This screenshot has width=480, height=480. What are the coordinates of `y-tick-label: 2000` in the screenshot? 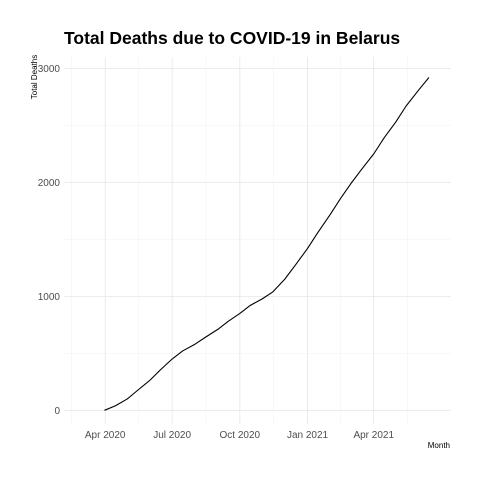 It's located at (49, 183).